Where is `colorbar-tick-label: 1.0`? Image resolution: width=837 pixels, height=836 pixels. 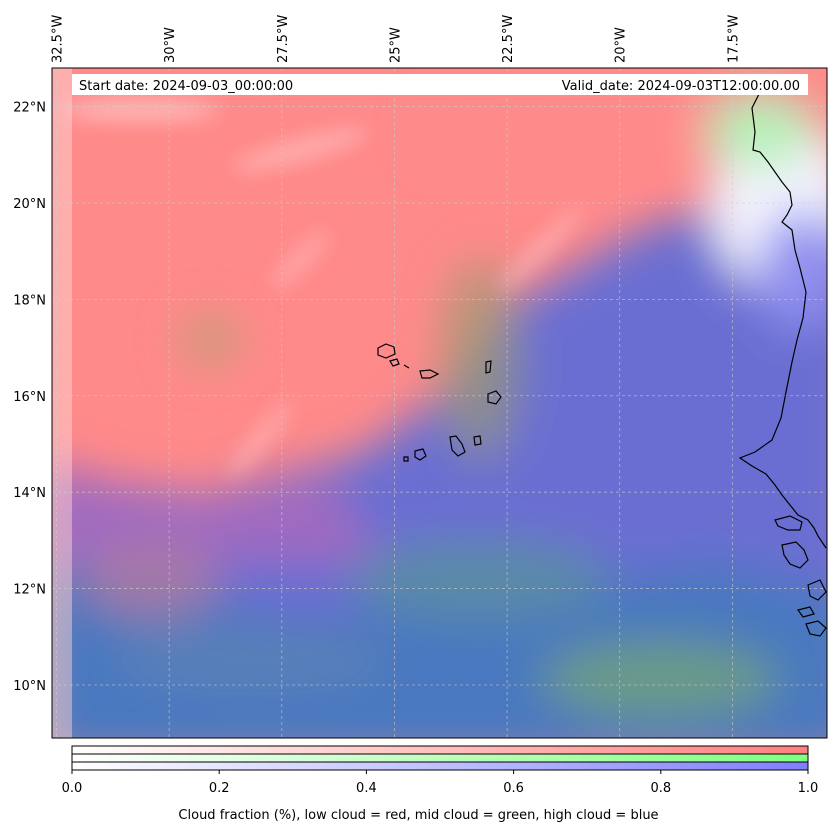 colorbar-tick-label: 1.0 is located at coordinates (808, 788).